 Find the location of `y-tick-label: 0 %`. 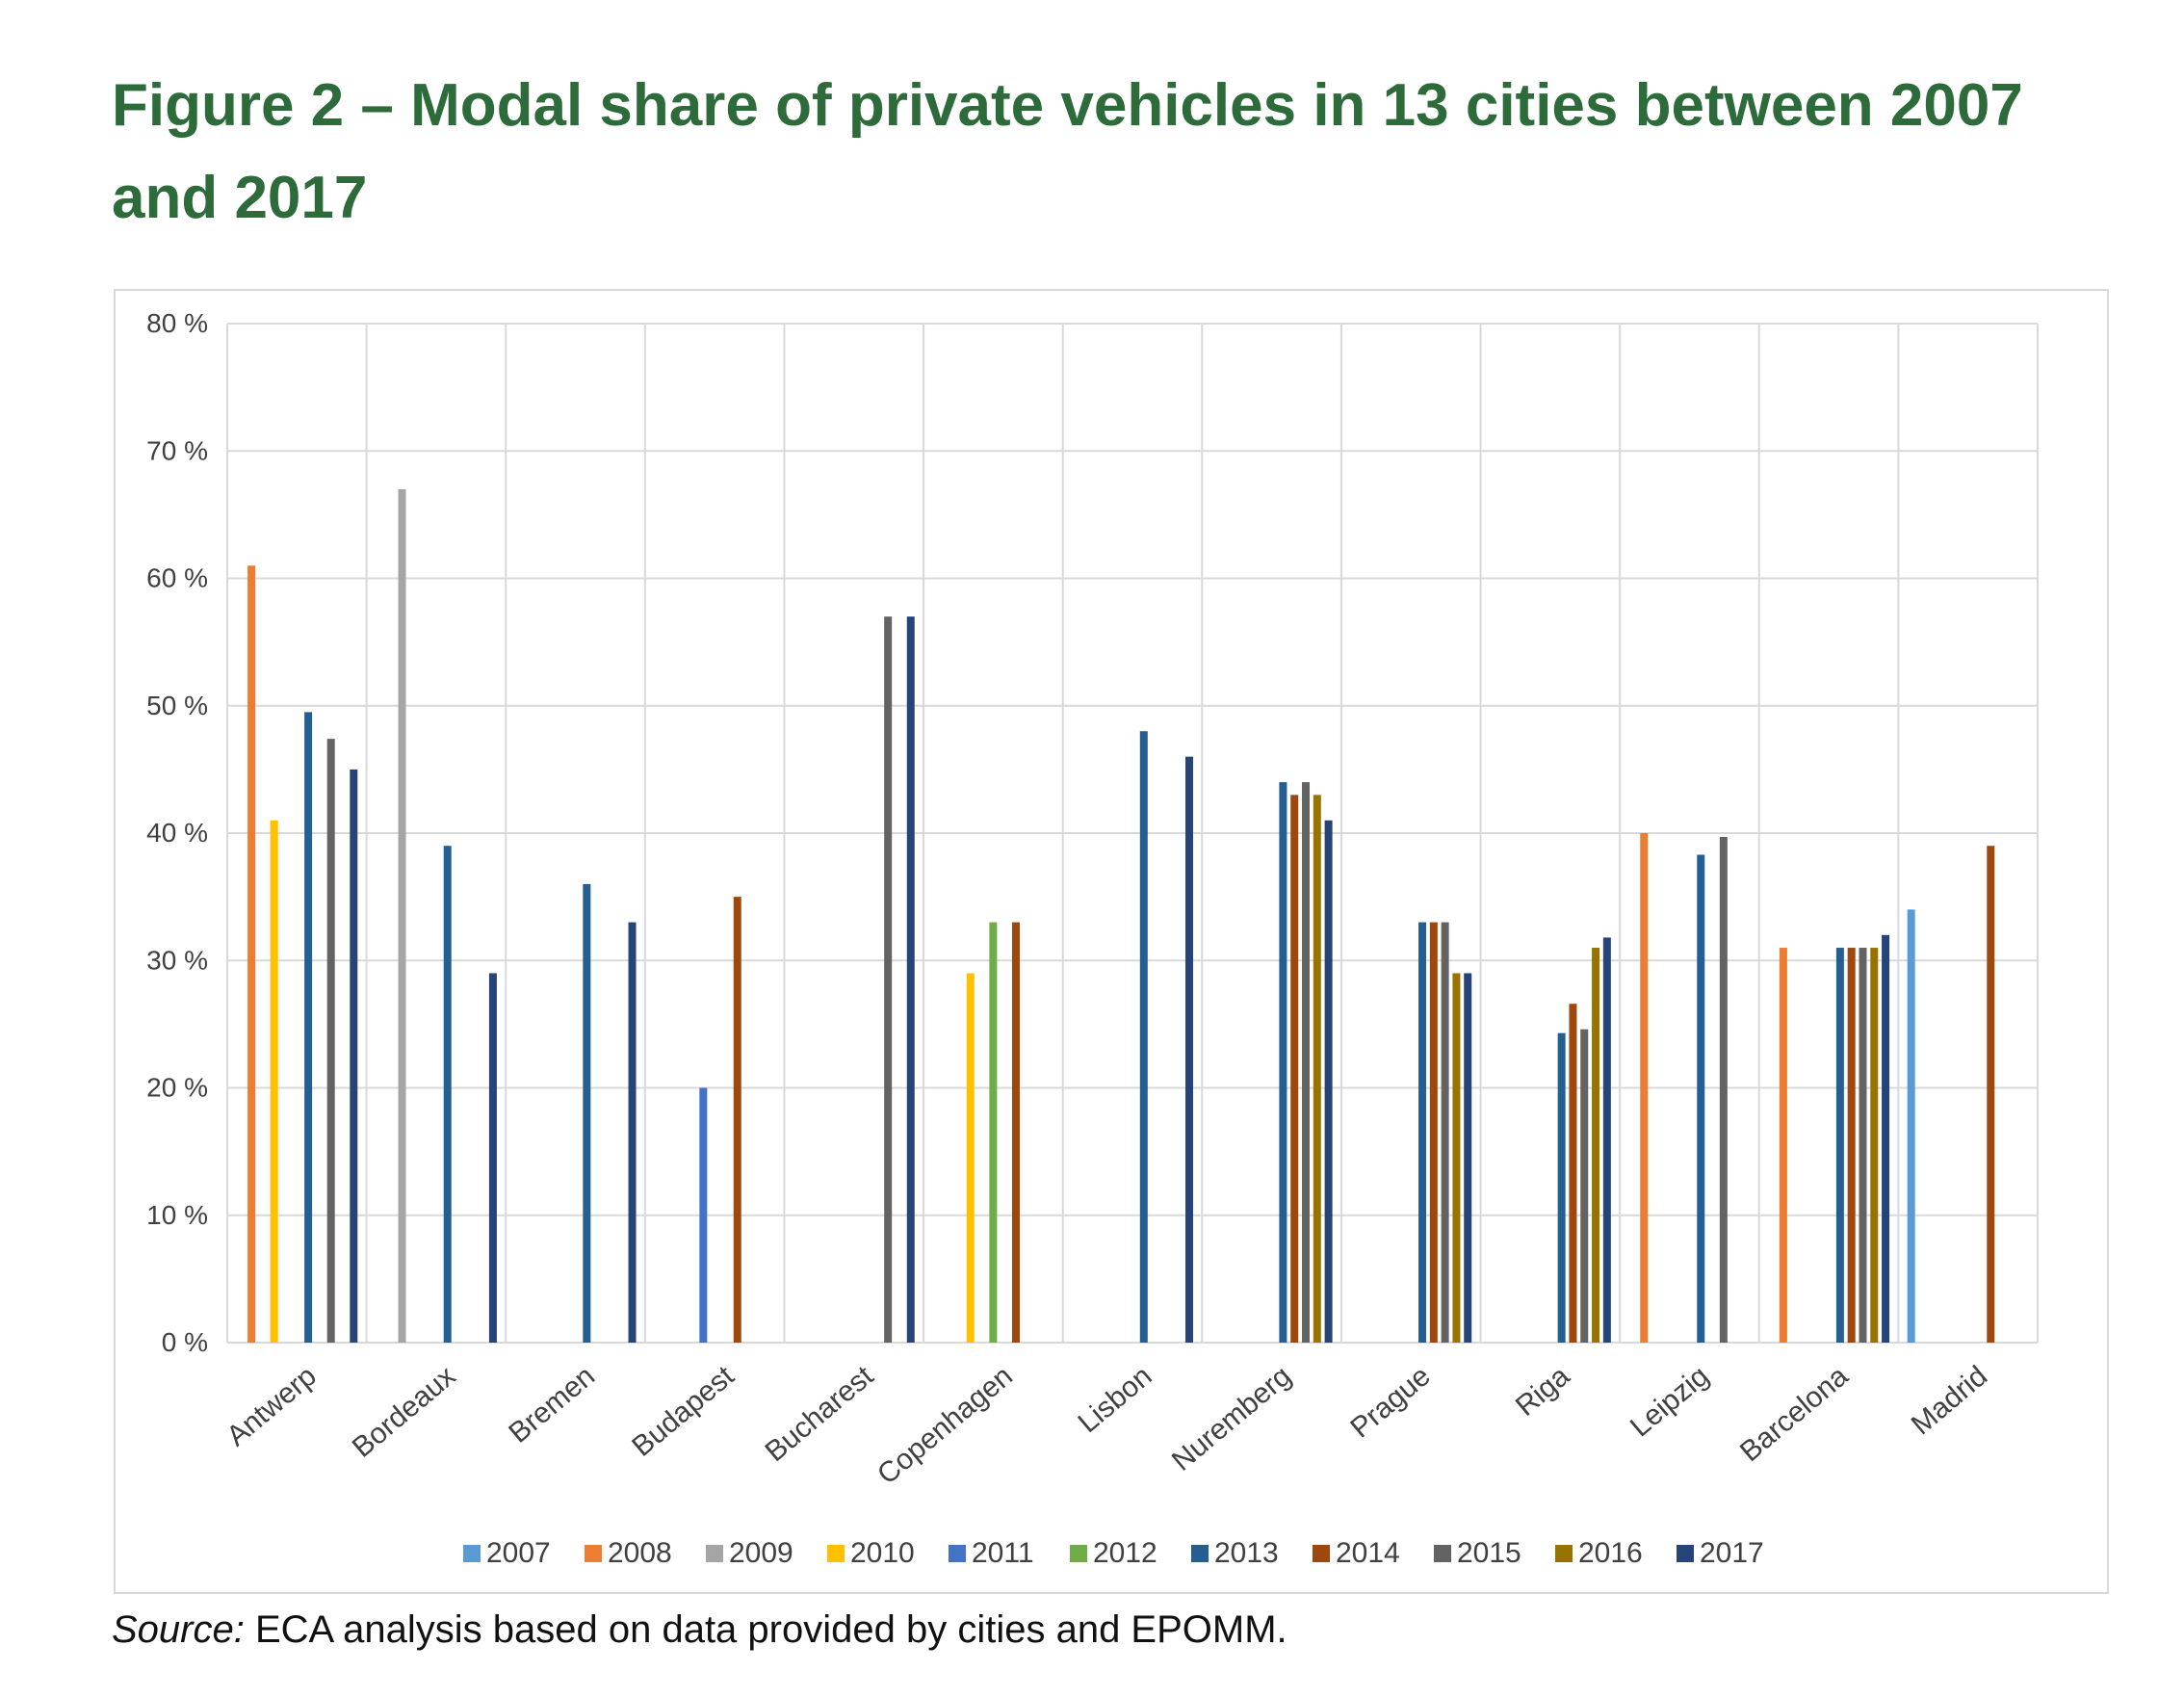

y-tick-label: 0 % is located at coordinates (185, 1342).